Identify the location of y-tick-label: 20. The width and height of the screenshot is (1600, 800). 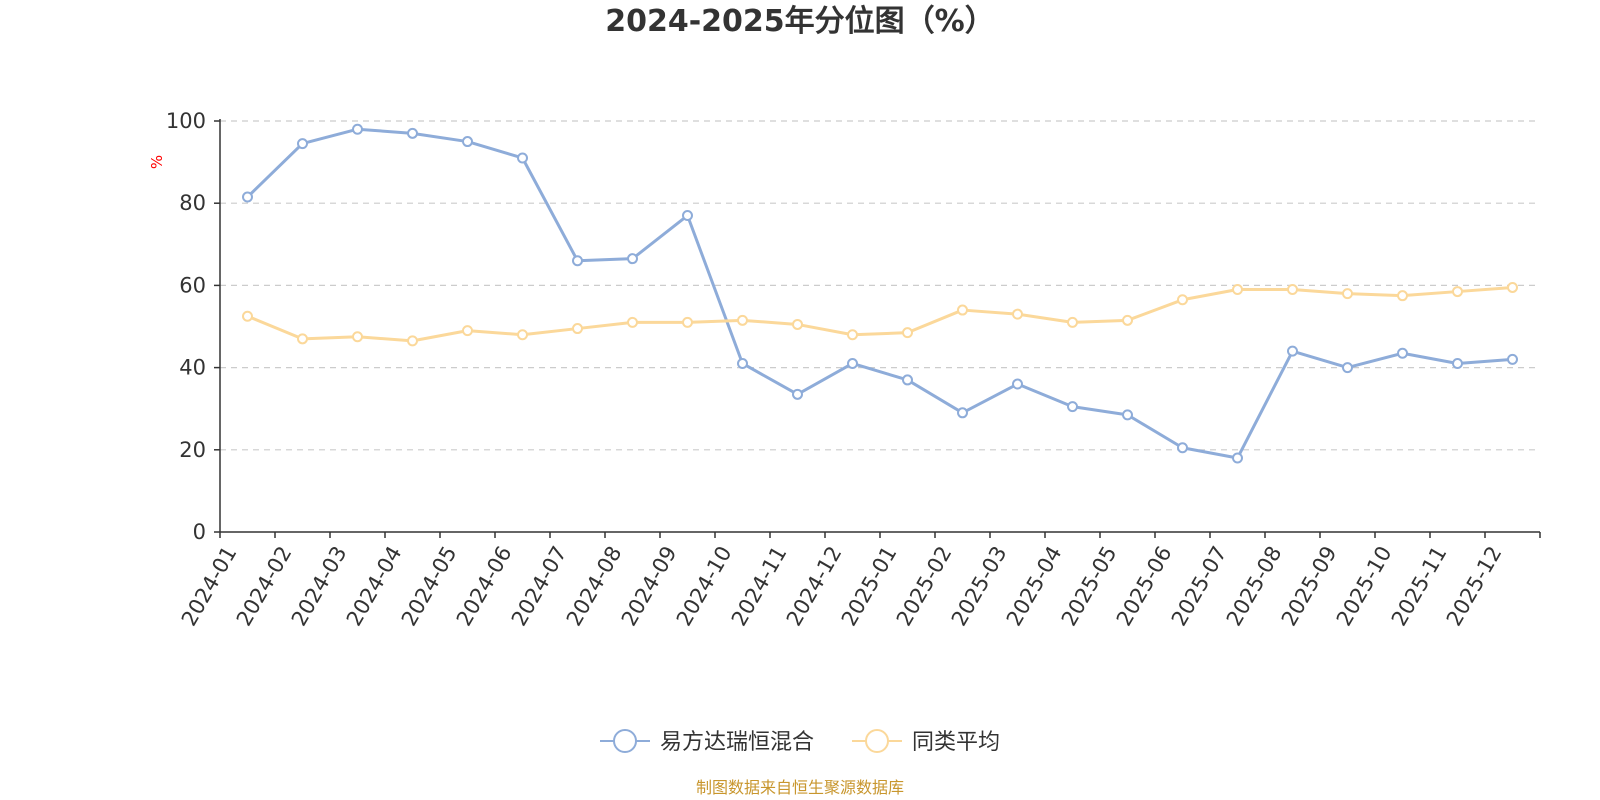
(192, 450).